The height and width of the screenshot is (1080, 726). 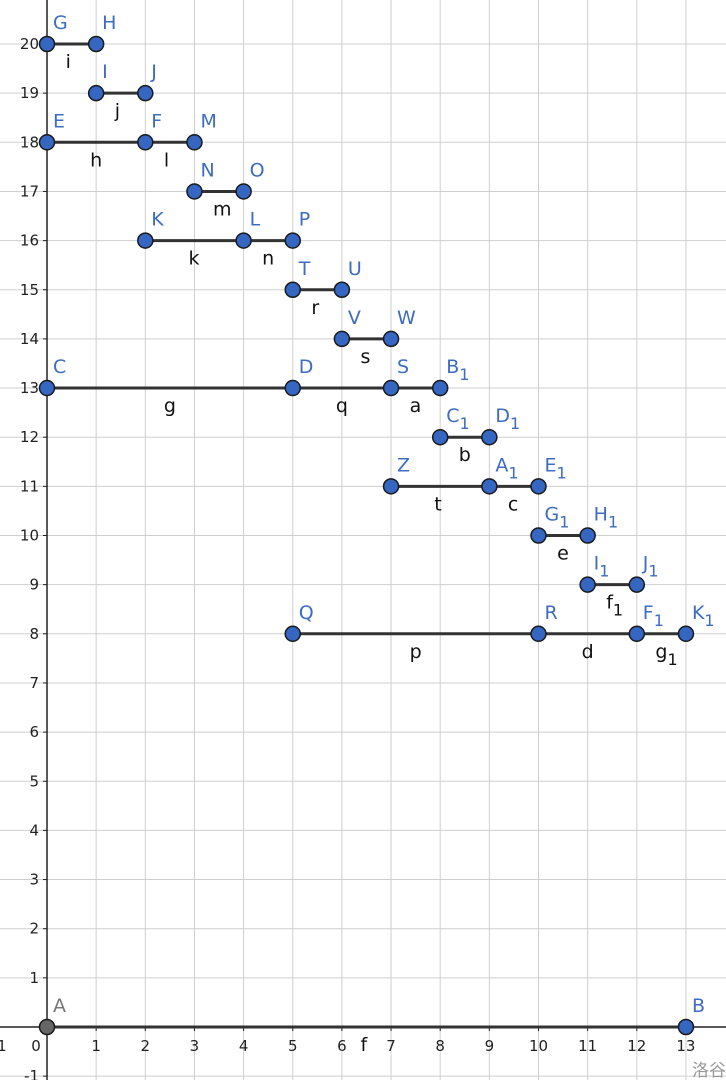 What do you see at coordinates (637, 584) in the screenshot?
I see `point-J1` at bounding box center [637, 584].